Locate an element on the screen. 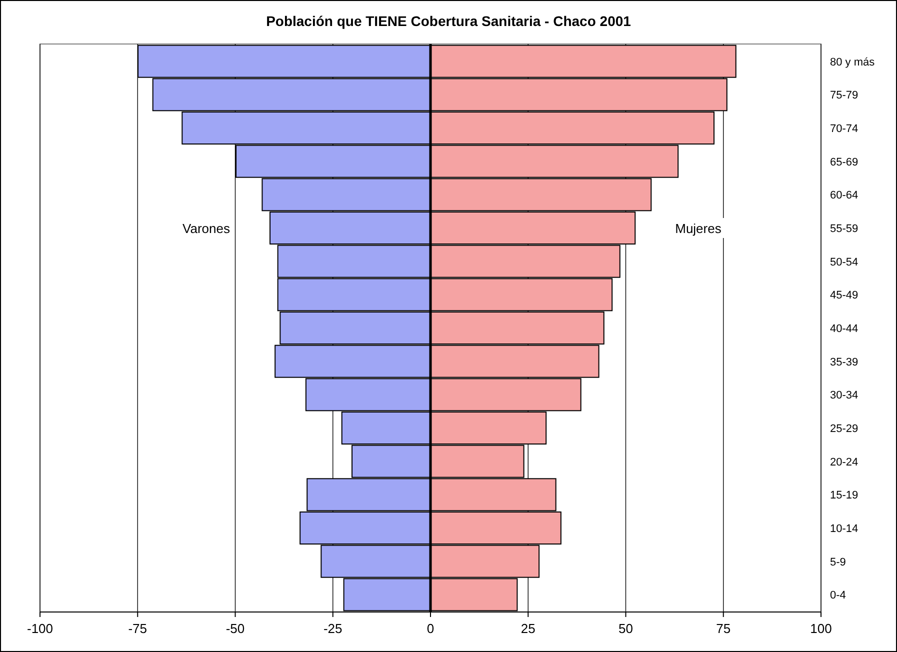  text: Mujeres is located at coordinates (698, 228).